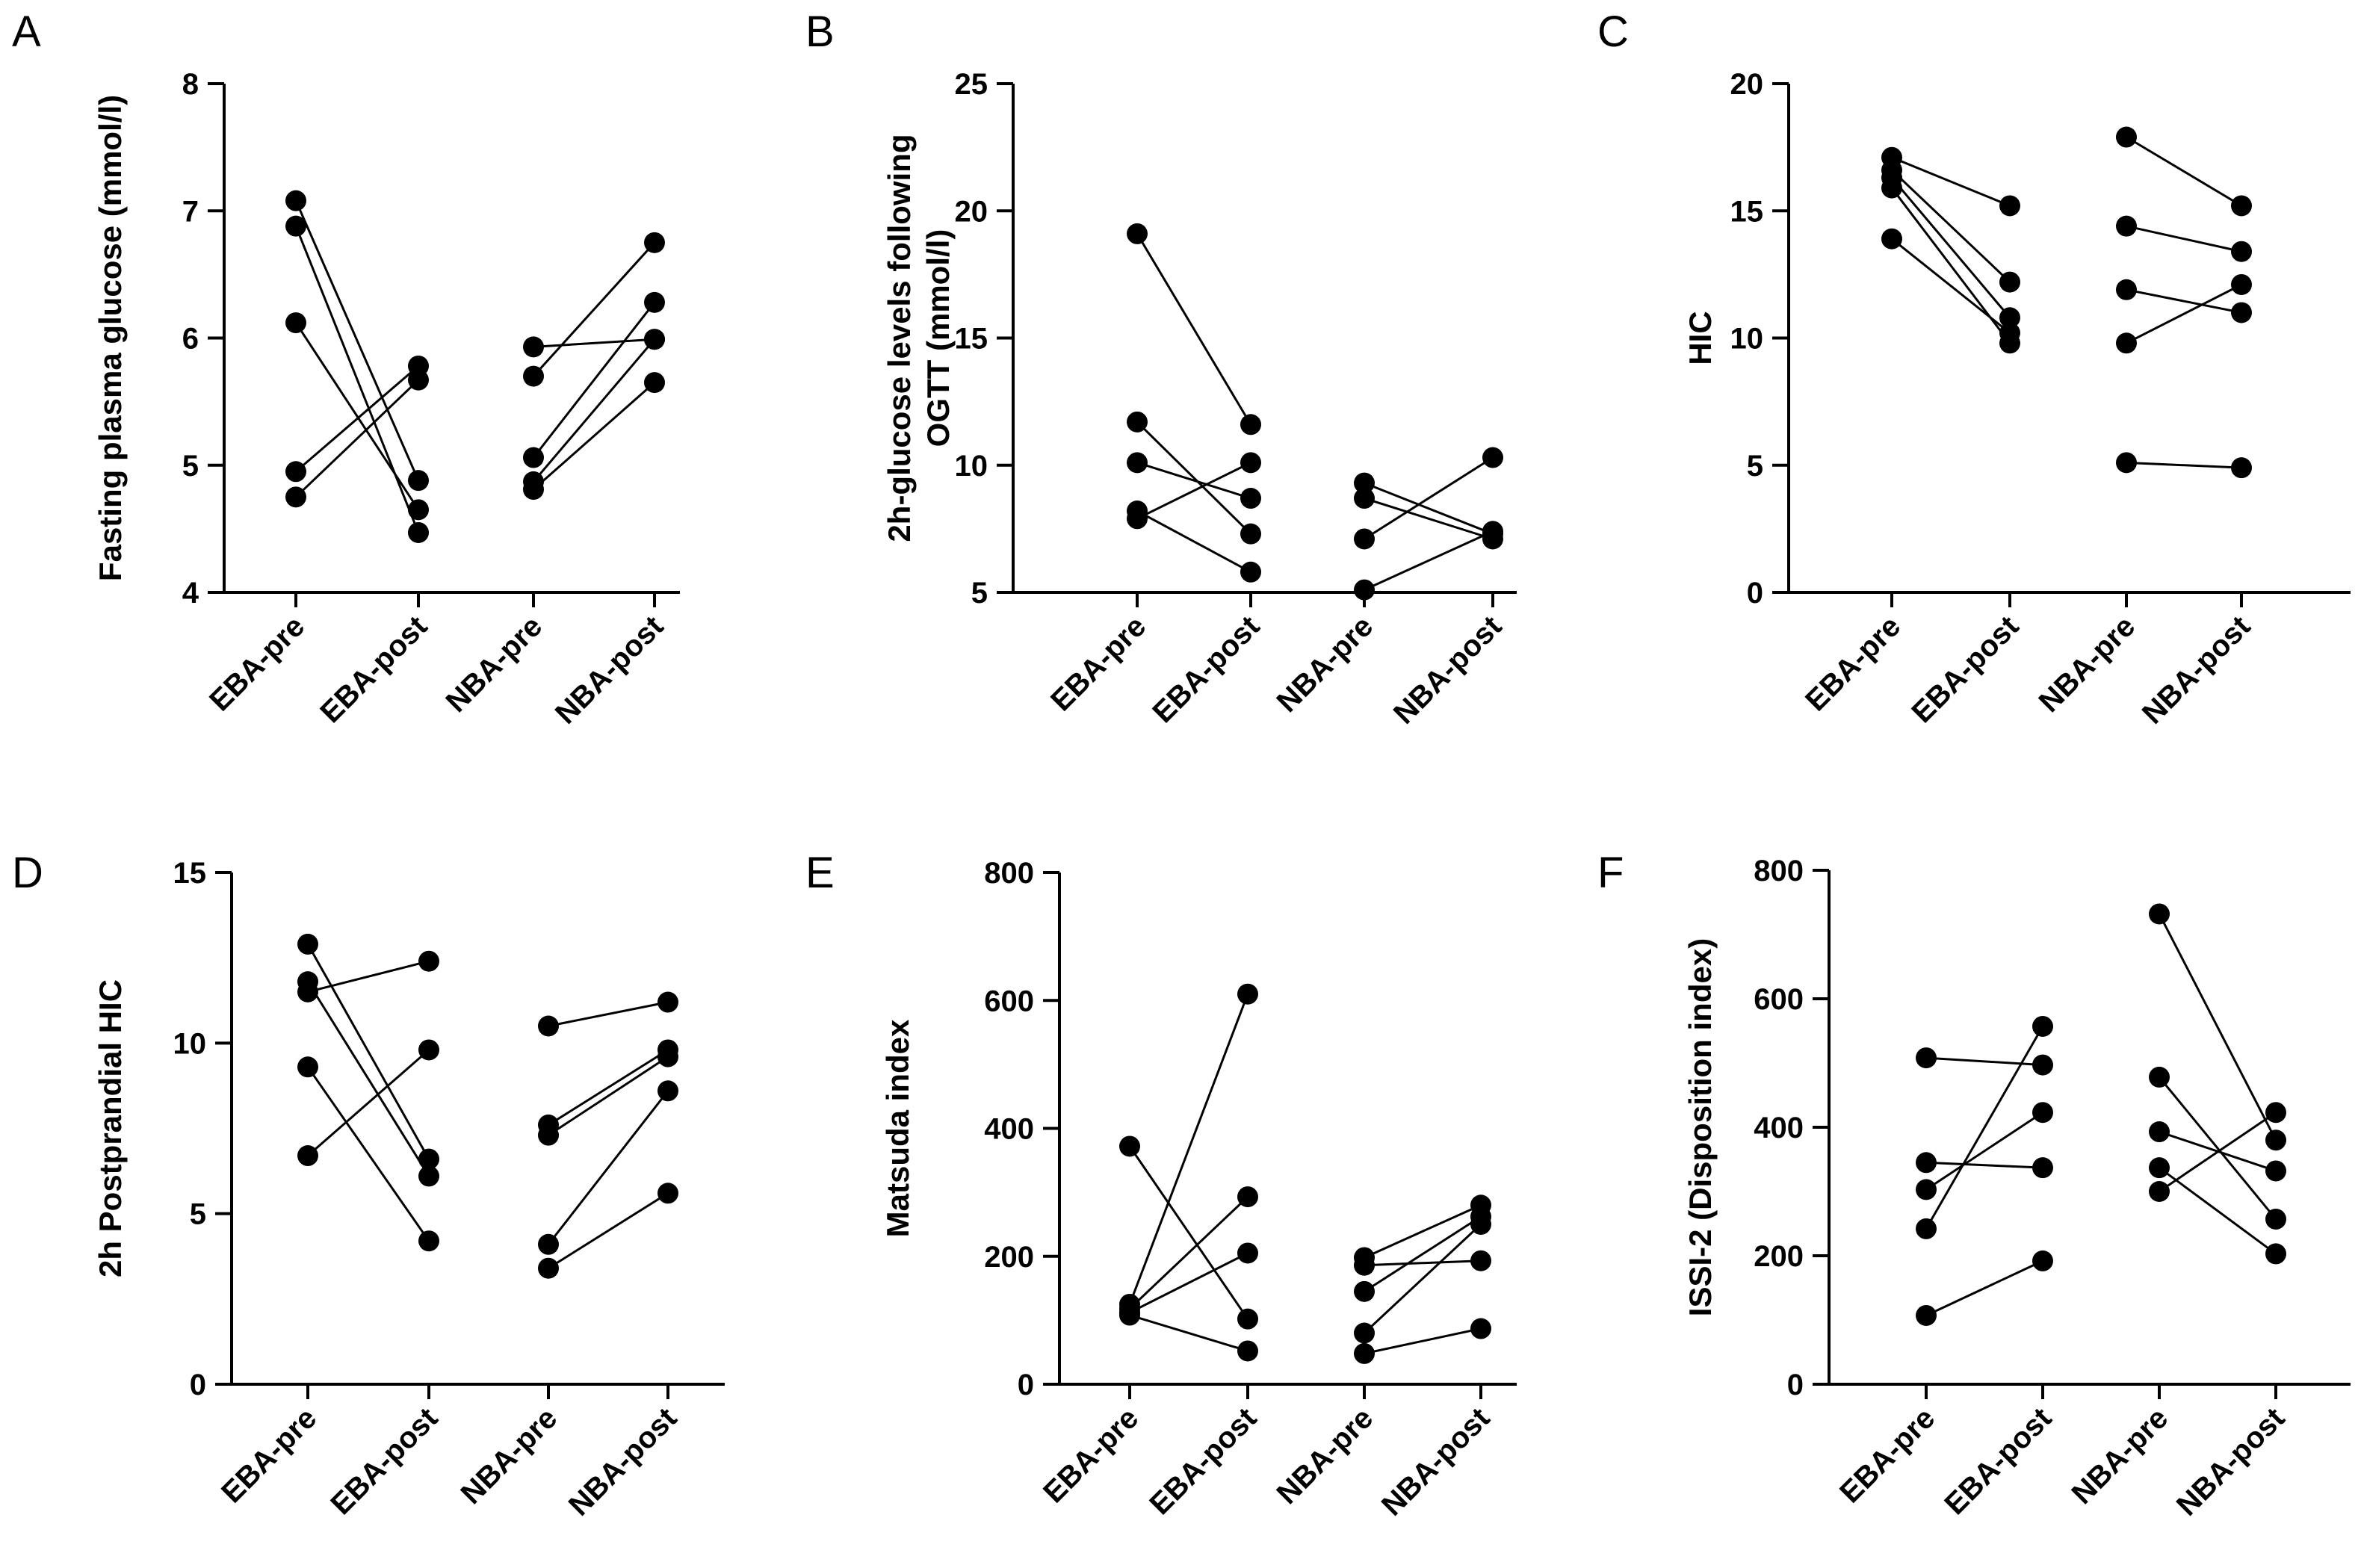 Image resolution: width=2361 pixels, height=1568 pixels. Describe the element at coordinates (971, 339) in the screenshot. I see `panel-b-y-tick-label: 15` at that location.